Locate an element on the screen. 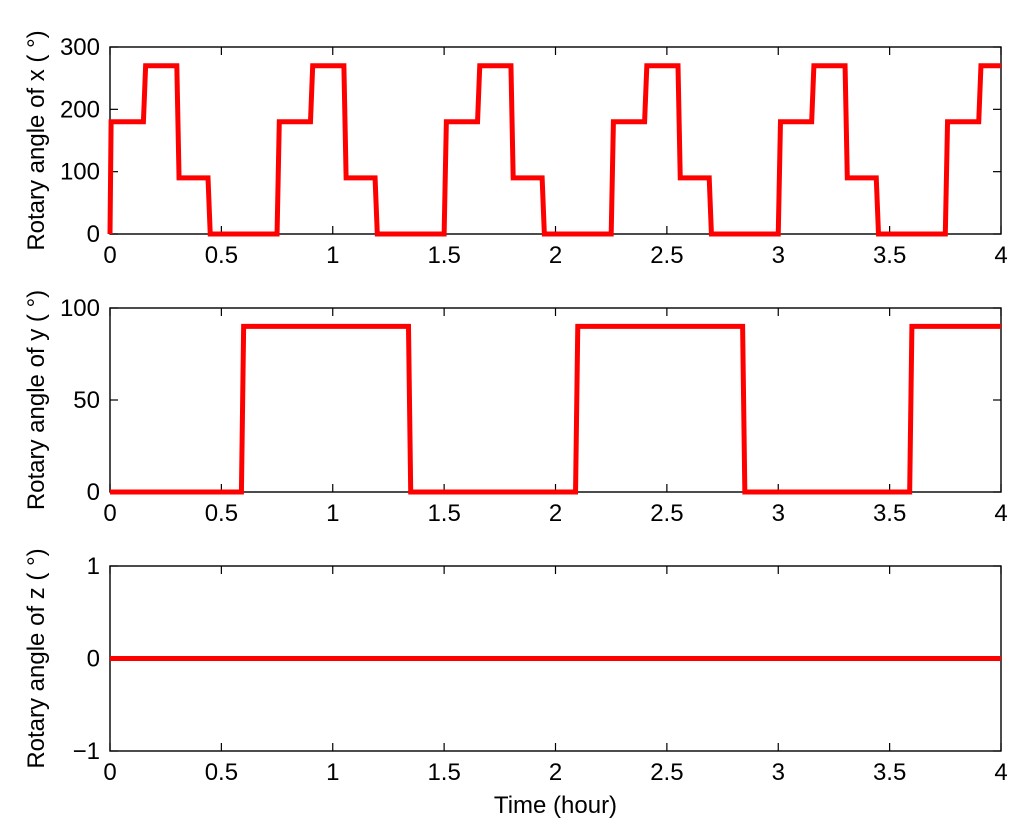  y-tick-label: 1 is located at coordinates (93, 566).